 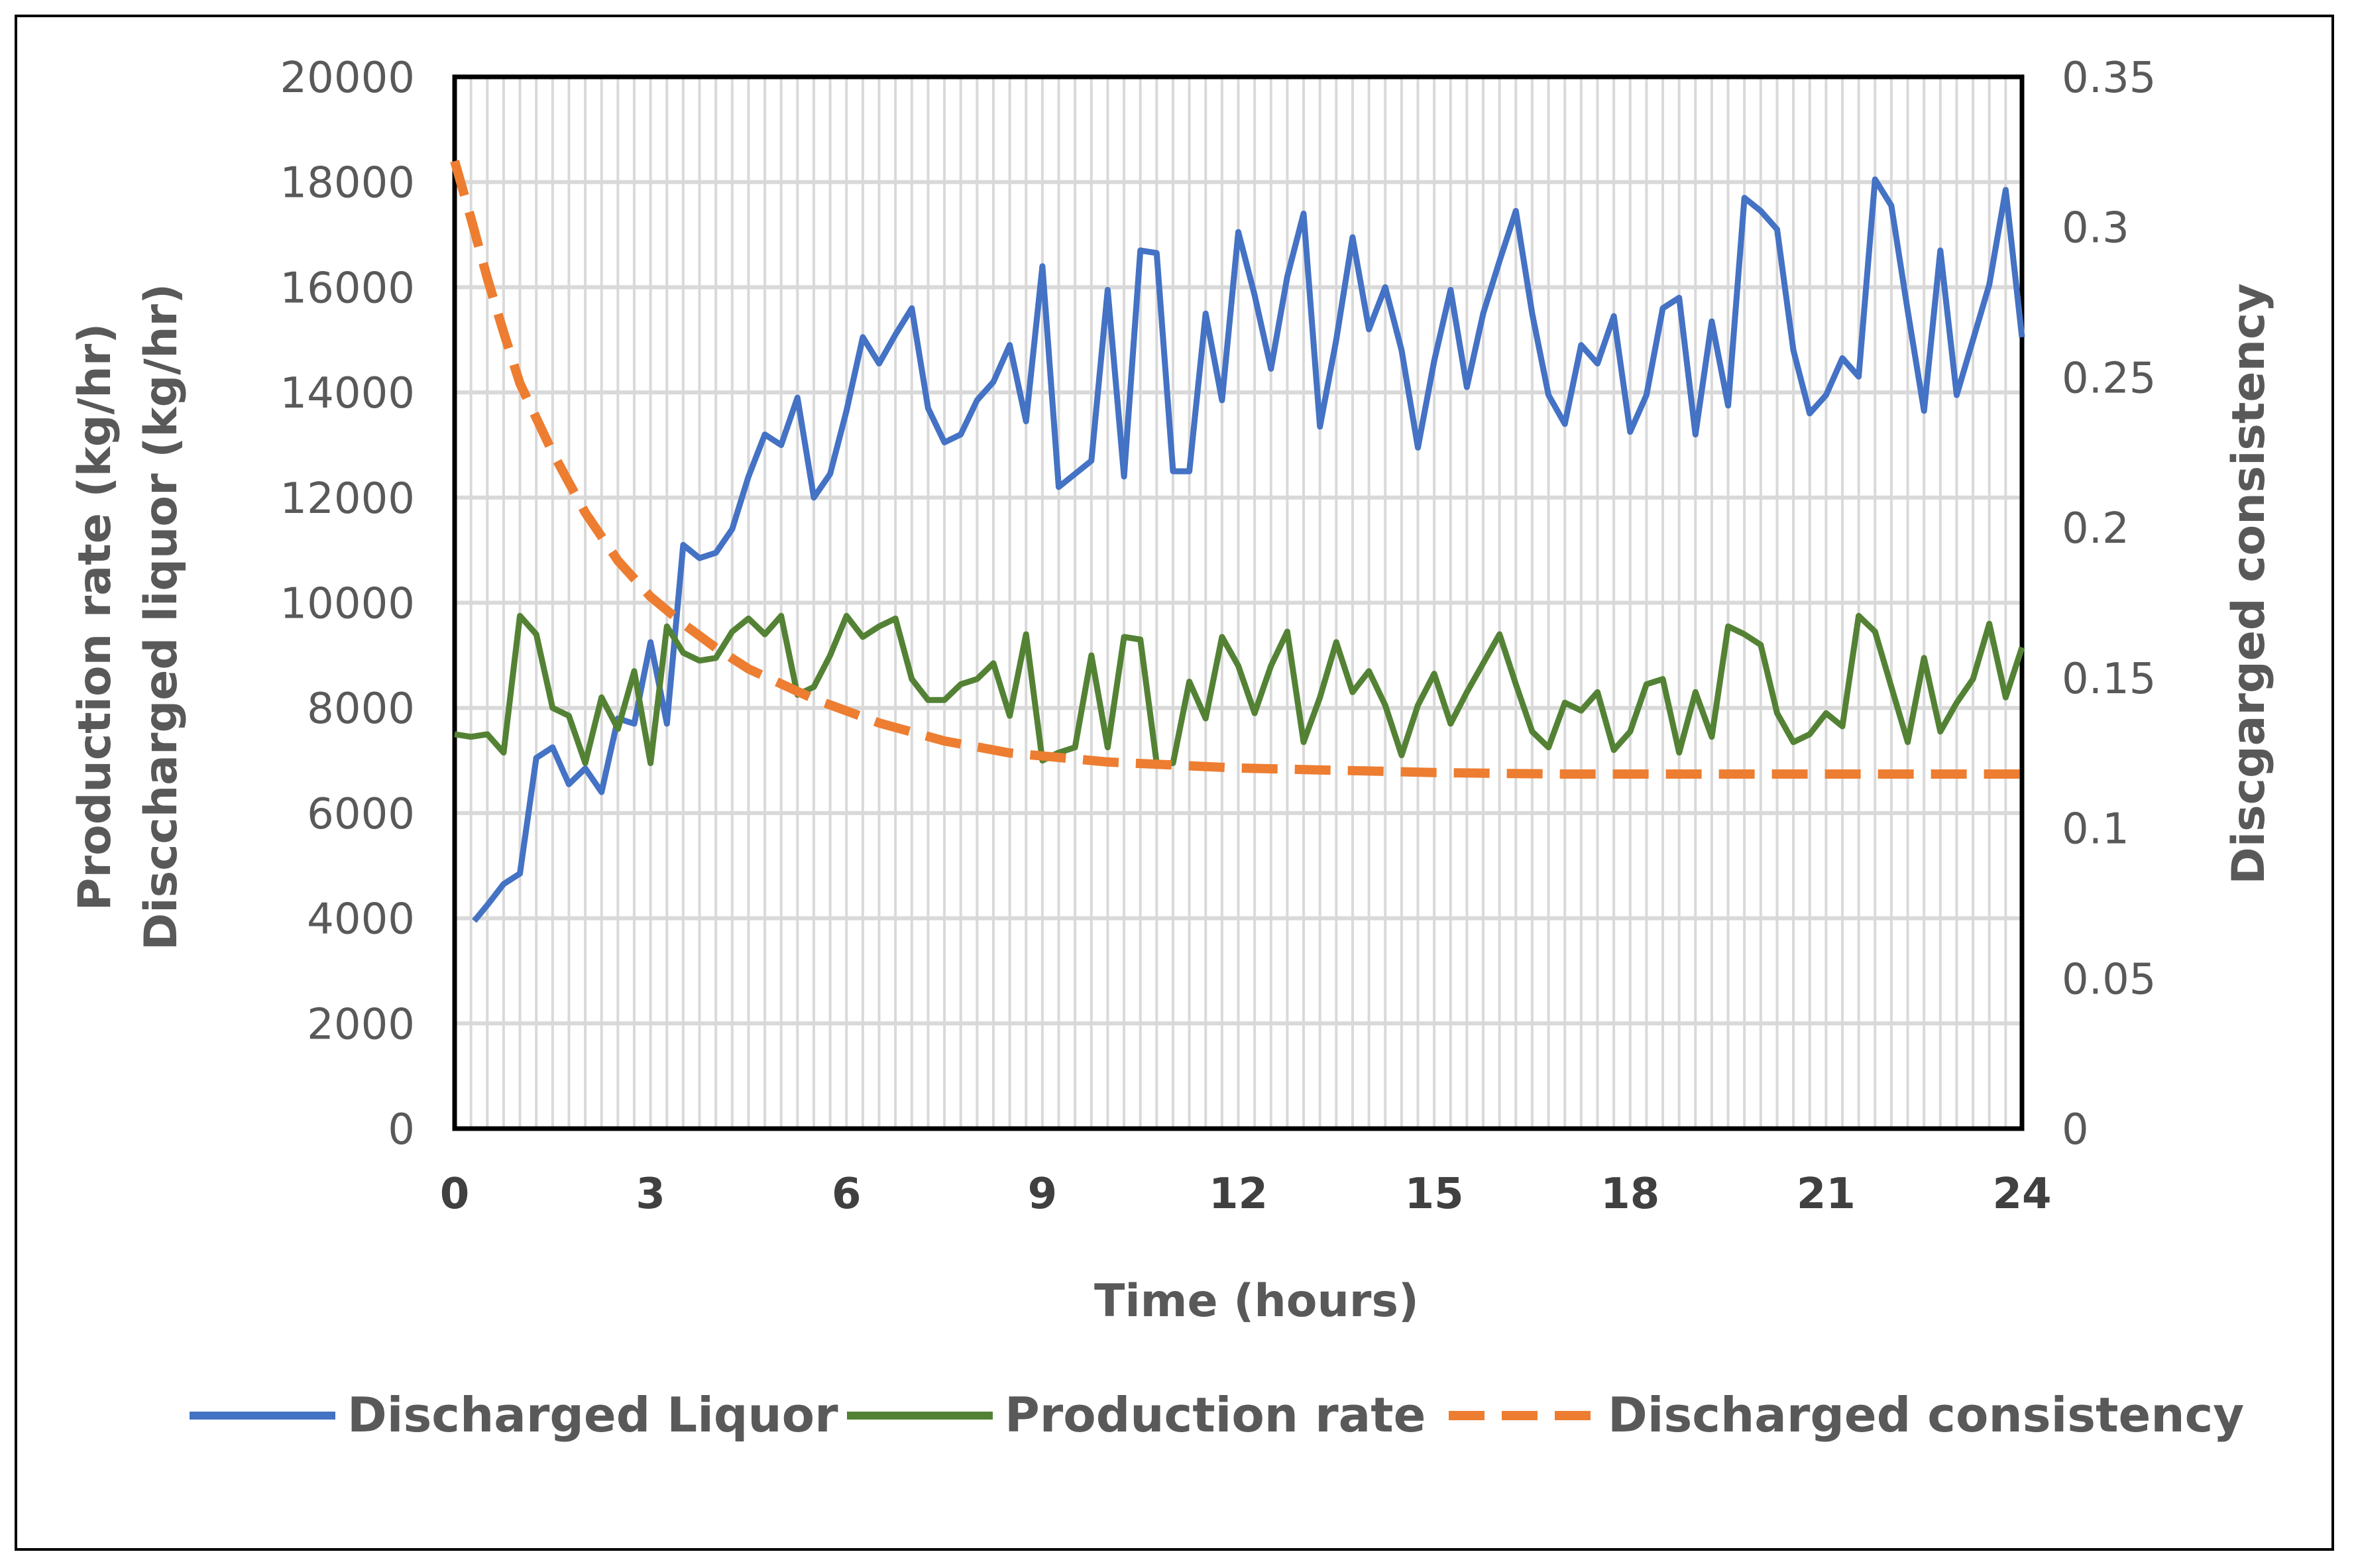 What do you see at coordinates (1826, 1194) in the screenshot?
I see `x-tick-label: 21` at bounding box center [1826, 1194].